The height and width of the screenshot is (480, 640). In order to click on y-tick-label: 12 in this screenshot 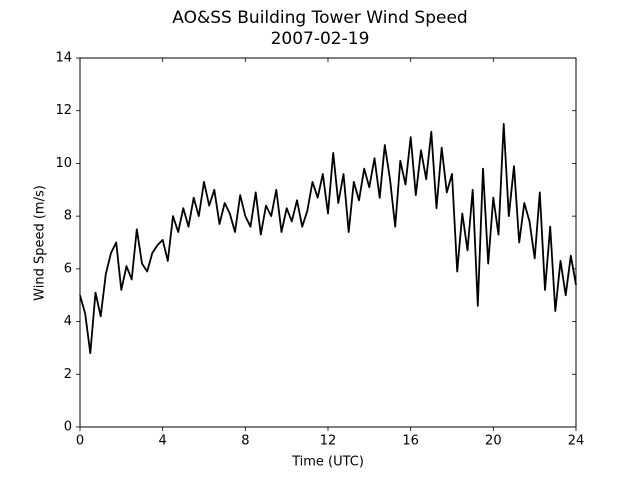, I will do `click(63, 110)`.